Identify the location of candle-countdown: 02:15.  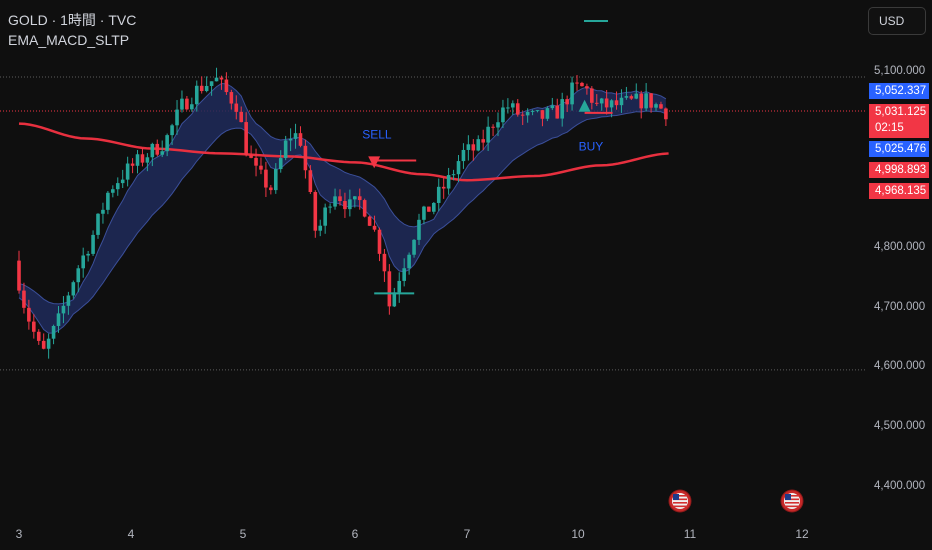
(889, 128).